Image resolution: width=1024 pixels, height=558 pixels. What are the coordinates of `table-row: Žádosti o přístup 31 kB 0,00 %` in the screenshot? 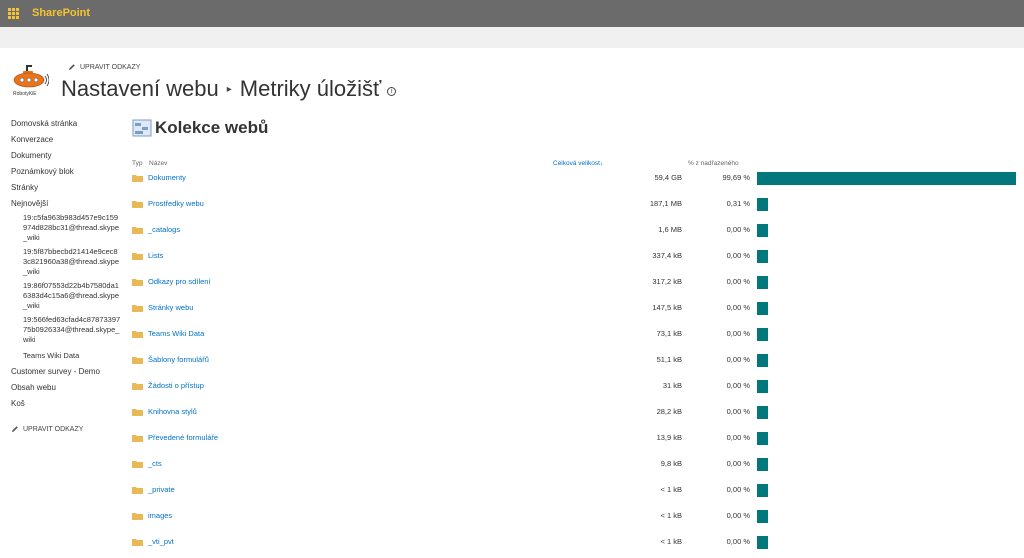 It's located at (577, 386).